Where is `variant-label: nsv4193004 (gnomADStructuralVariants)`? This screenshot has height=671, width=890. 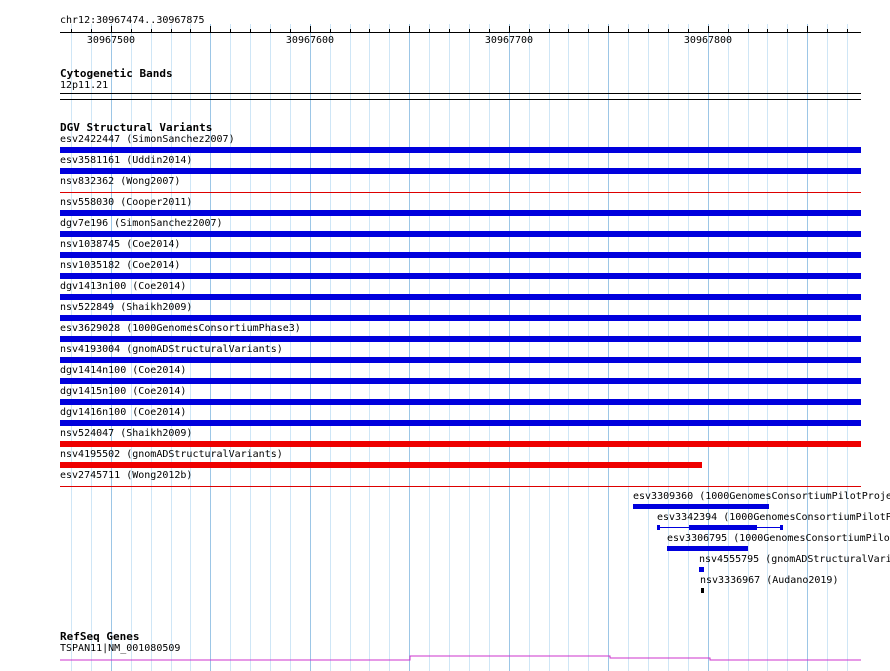 variant-label: nsv4193004 (gnomADStructuralVariants) is located at coordinates (171, 349).